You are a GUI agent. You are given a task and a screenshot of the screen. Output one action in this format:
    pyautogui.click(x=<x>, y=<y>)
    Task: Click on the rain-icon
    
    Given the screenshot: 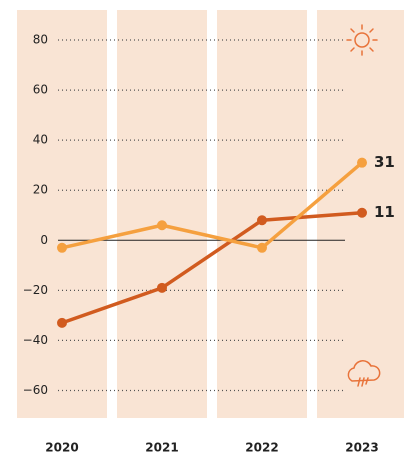 What is the action you would take?
    pyautogui.click(x=364, y=373)
    